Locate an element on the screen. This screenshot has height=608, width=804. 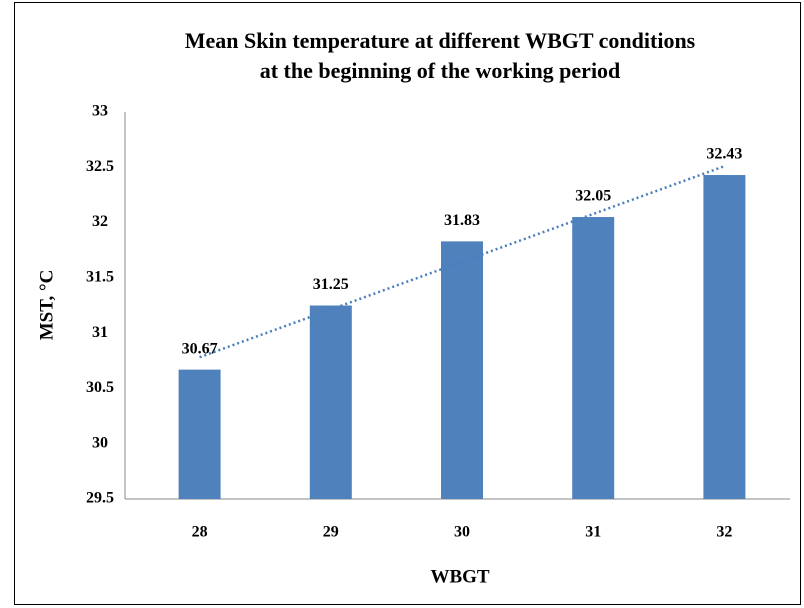
y-tick-label: 30.5 is located at coordinates (100, 387).